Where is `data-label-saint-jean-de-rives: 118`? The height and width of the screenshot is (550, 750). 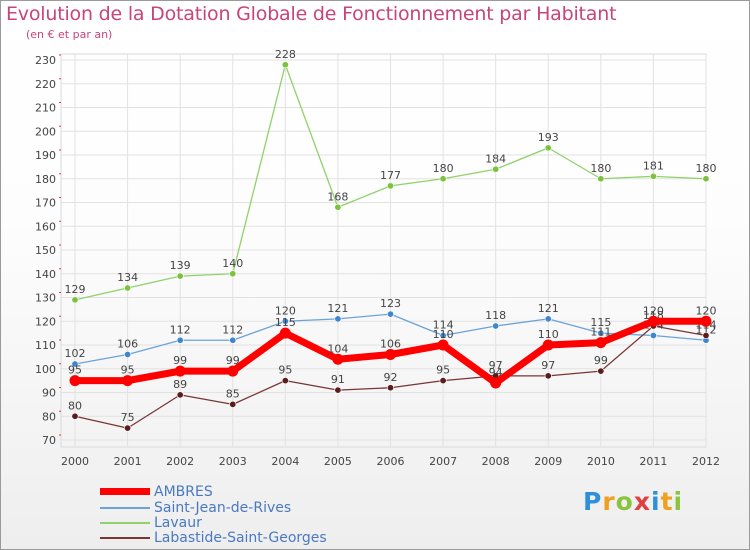
data-label-saint-jean-de-rives: 118 is located at coordinates (495, 315).